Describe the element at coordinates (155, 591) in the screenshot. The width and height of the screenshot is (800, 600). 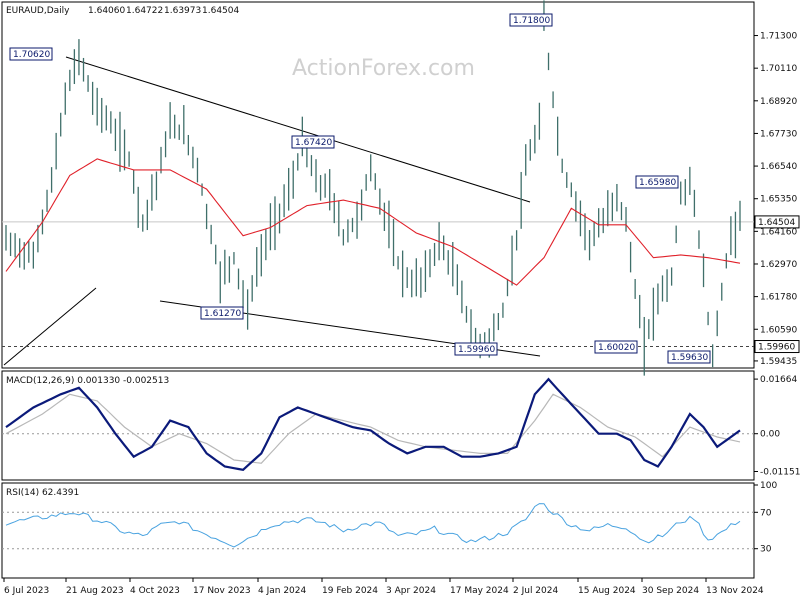
I see `x-tick-label: 4 Oct 2023` at that location.